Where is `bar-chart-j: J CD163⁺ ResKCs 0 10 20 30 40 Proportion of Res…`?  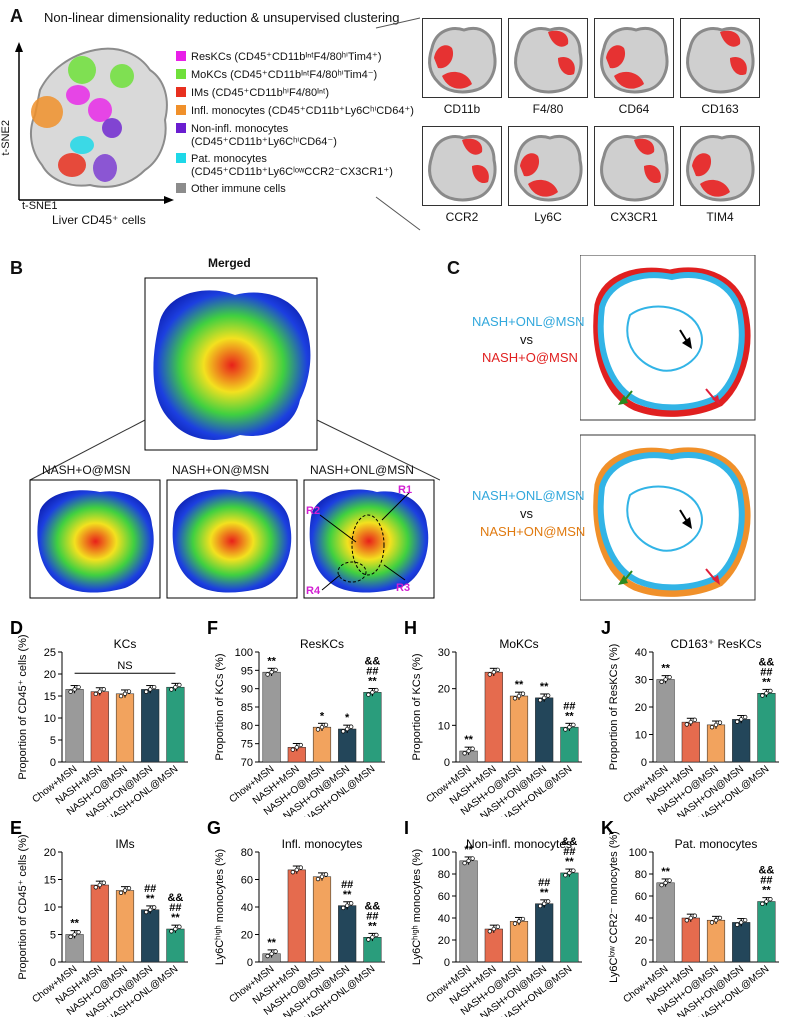
bar-chart-j: J CD163⁺ ResKCs 0 10 20 30 40 Proportion of Res… is located at coordinates (690, 717).